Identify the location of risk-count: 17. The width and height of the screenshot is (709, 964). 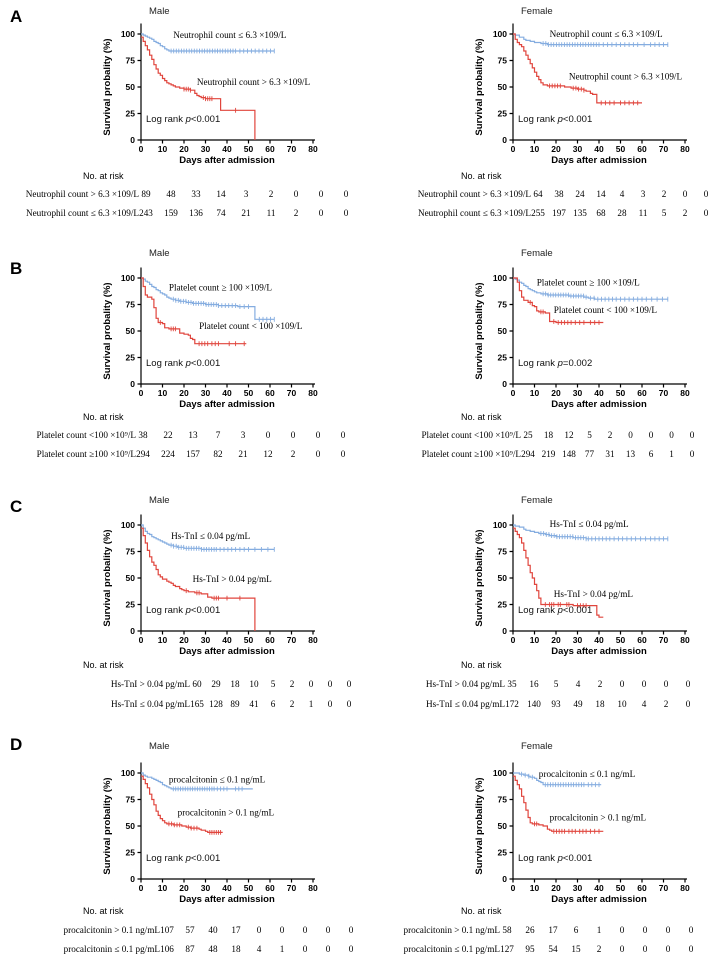
(236, 930).